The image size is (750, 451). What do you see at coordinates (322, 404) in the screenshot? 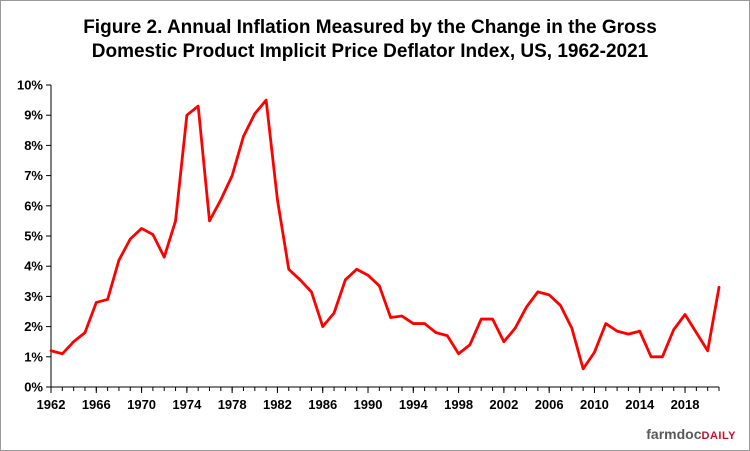
I see `x-tick-label: 1986` at bounding box center [322, 404].